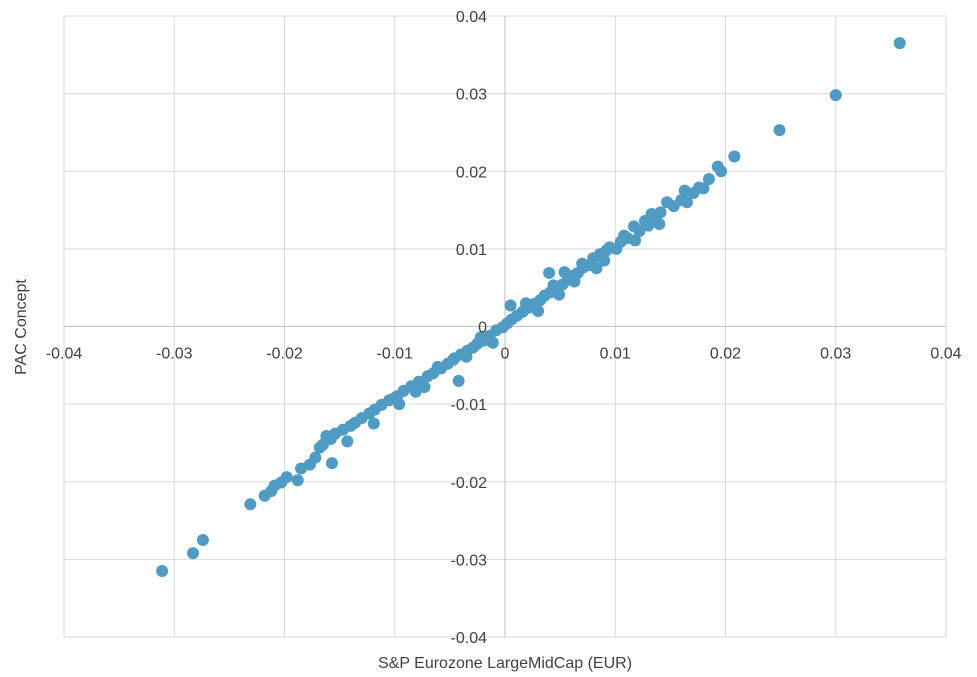  Describe the element at coordinates (469, 560) in the screenshot. I see `y-tick-label: -0.03` at that location.